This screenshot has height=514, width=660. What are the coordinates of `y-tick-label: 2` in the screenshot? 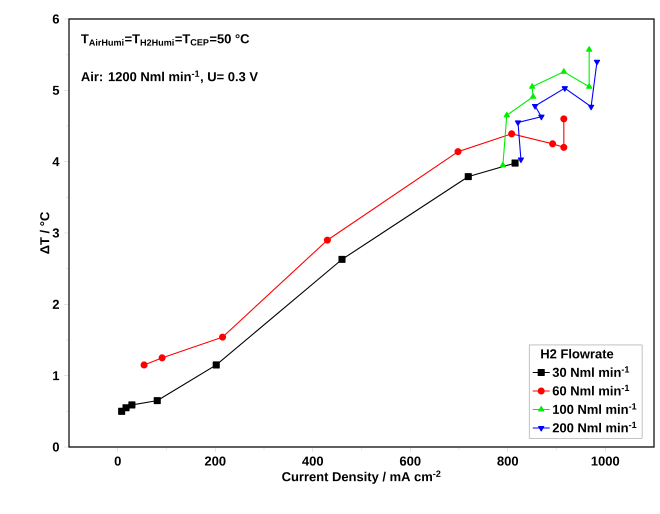 It's located at (55, 304).